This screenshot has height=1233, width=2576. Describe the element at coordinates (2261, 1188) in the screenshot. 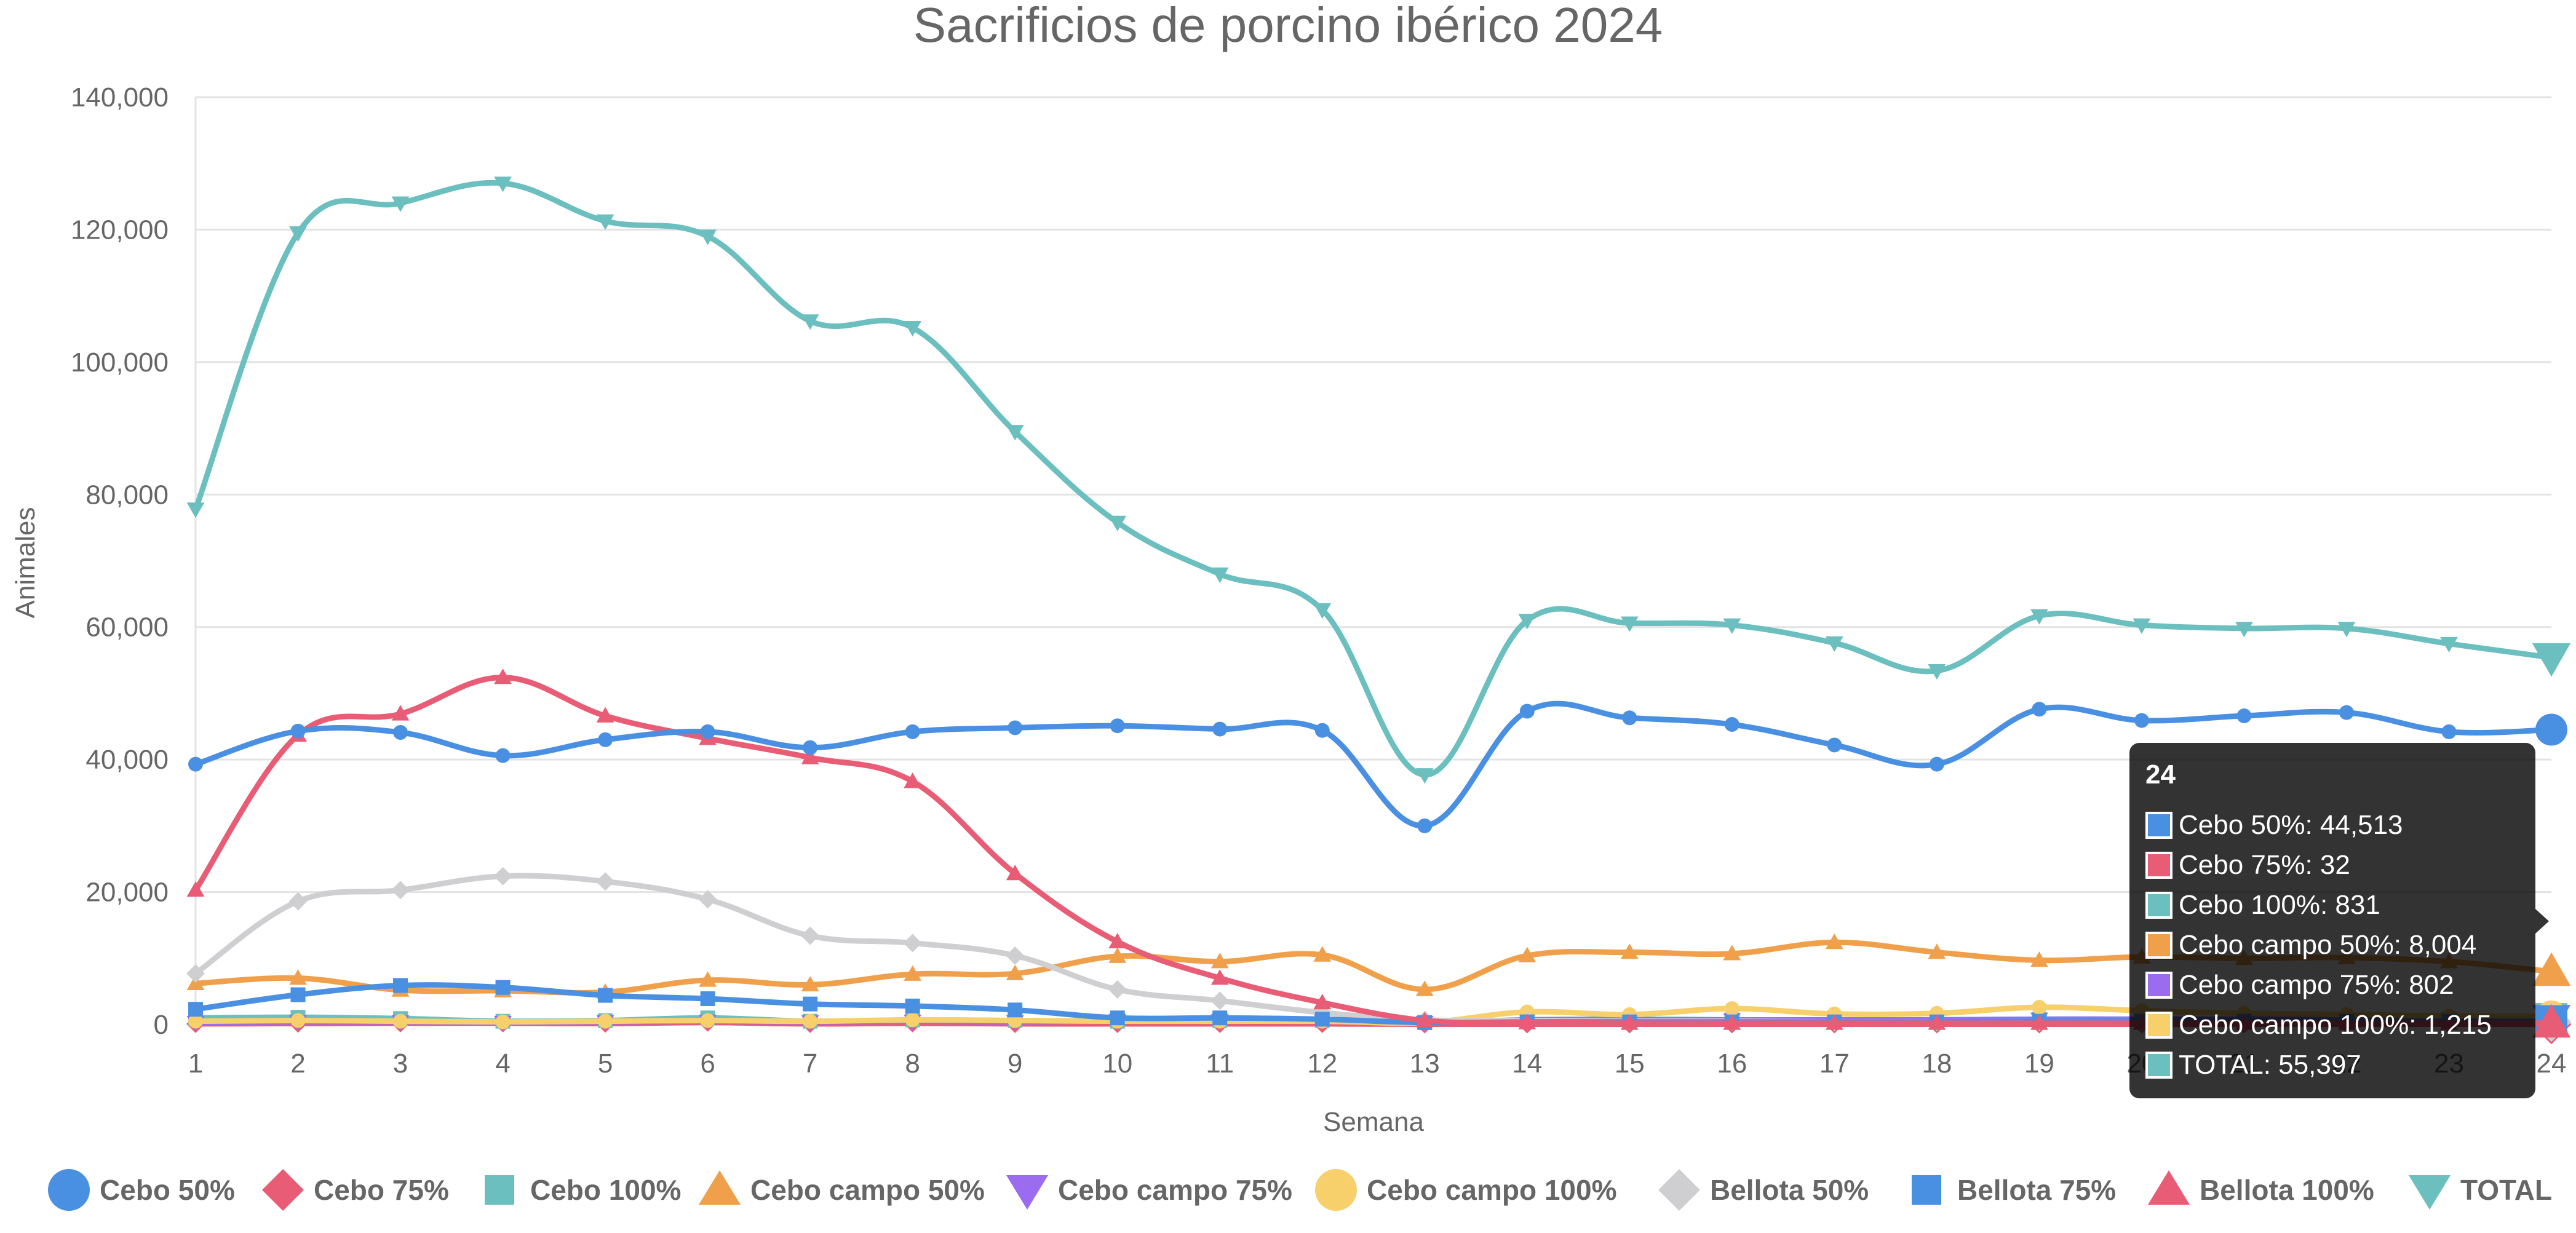

I see `legend-item-bellota-100: Bellota 100%` at that location.